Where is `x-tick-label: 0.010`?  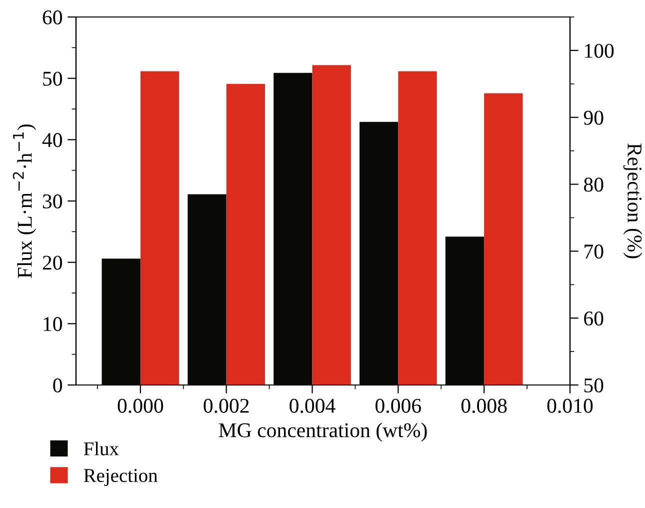
x-tick-label: 0.010 is located at coordinates (570, 405).